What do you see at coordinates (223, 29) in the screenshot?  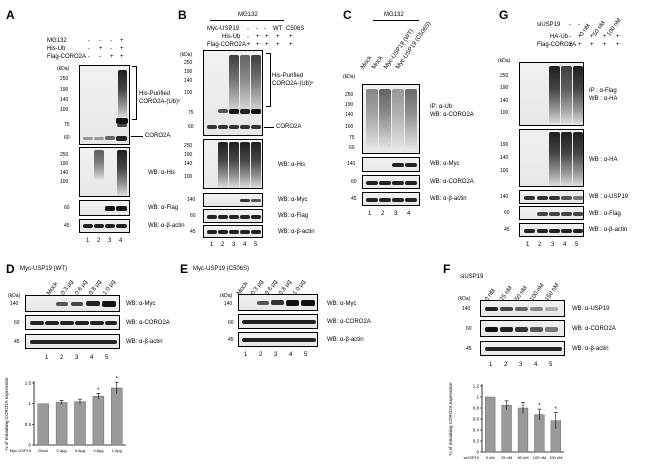 I see `row-label-myc-usp19: Myc-USP19` at bounding box center [223, 29].